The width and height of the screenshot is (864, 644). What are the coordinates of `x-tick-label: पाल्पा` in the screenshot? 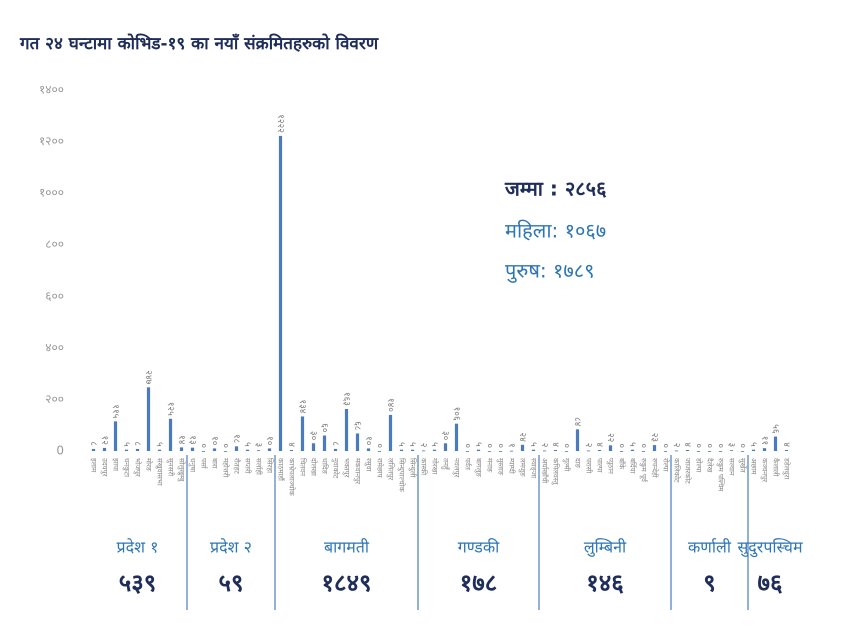 It's located at (600, 465).